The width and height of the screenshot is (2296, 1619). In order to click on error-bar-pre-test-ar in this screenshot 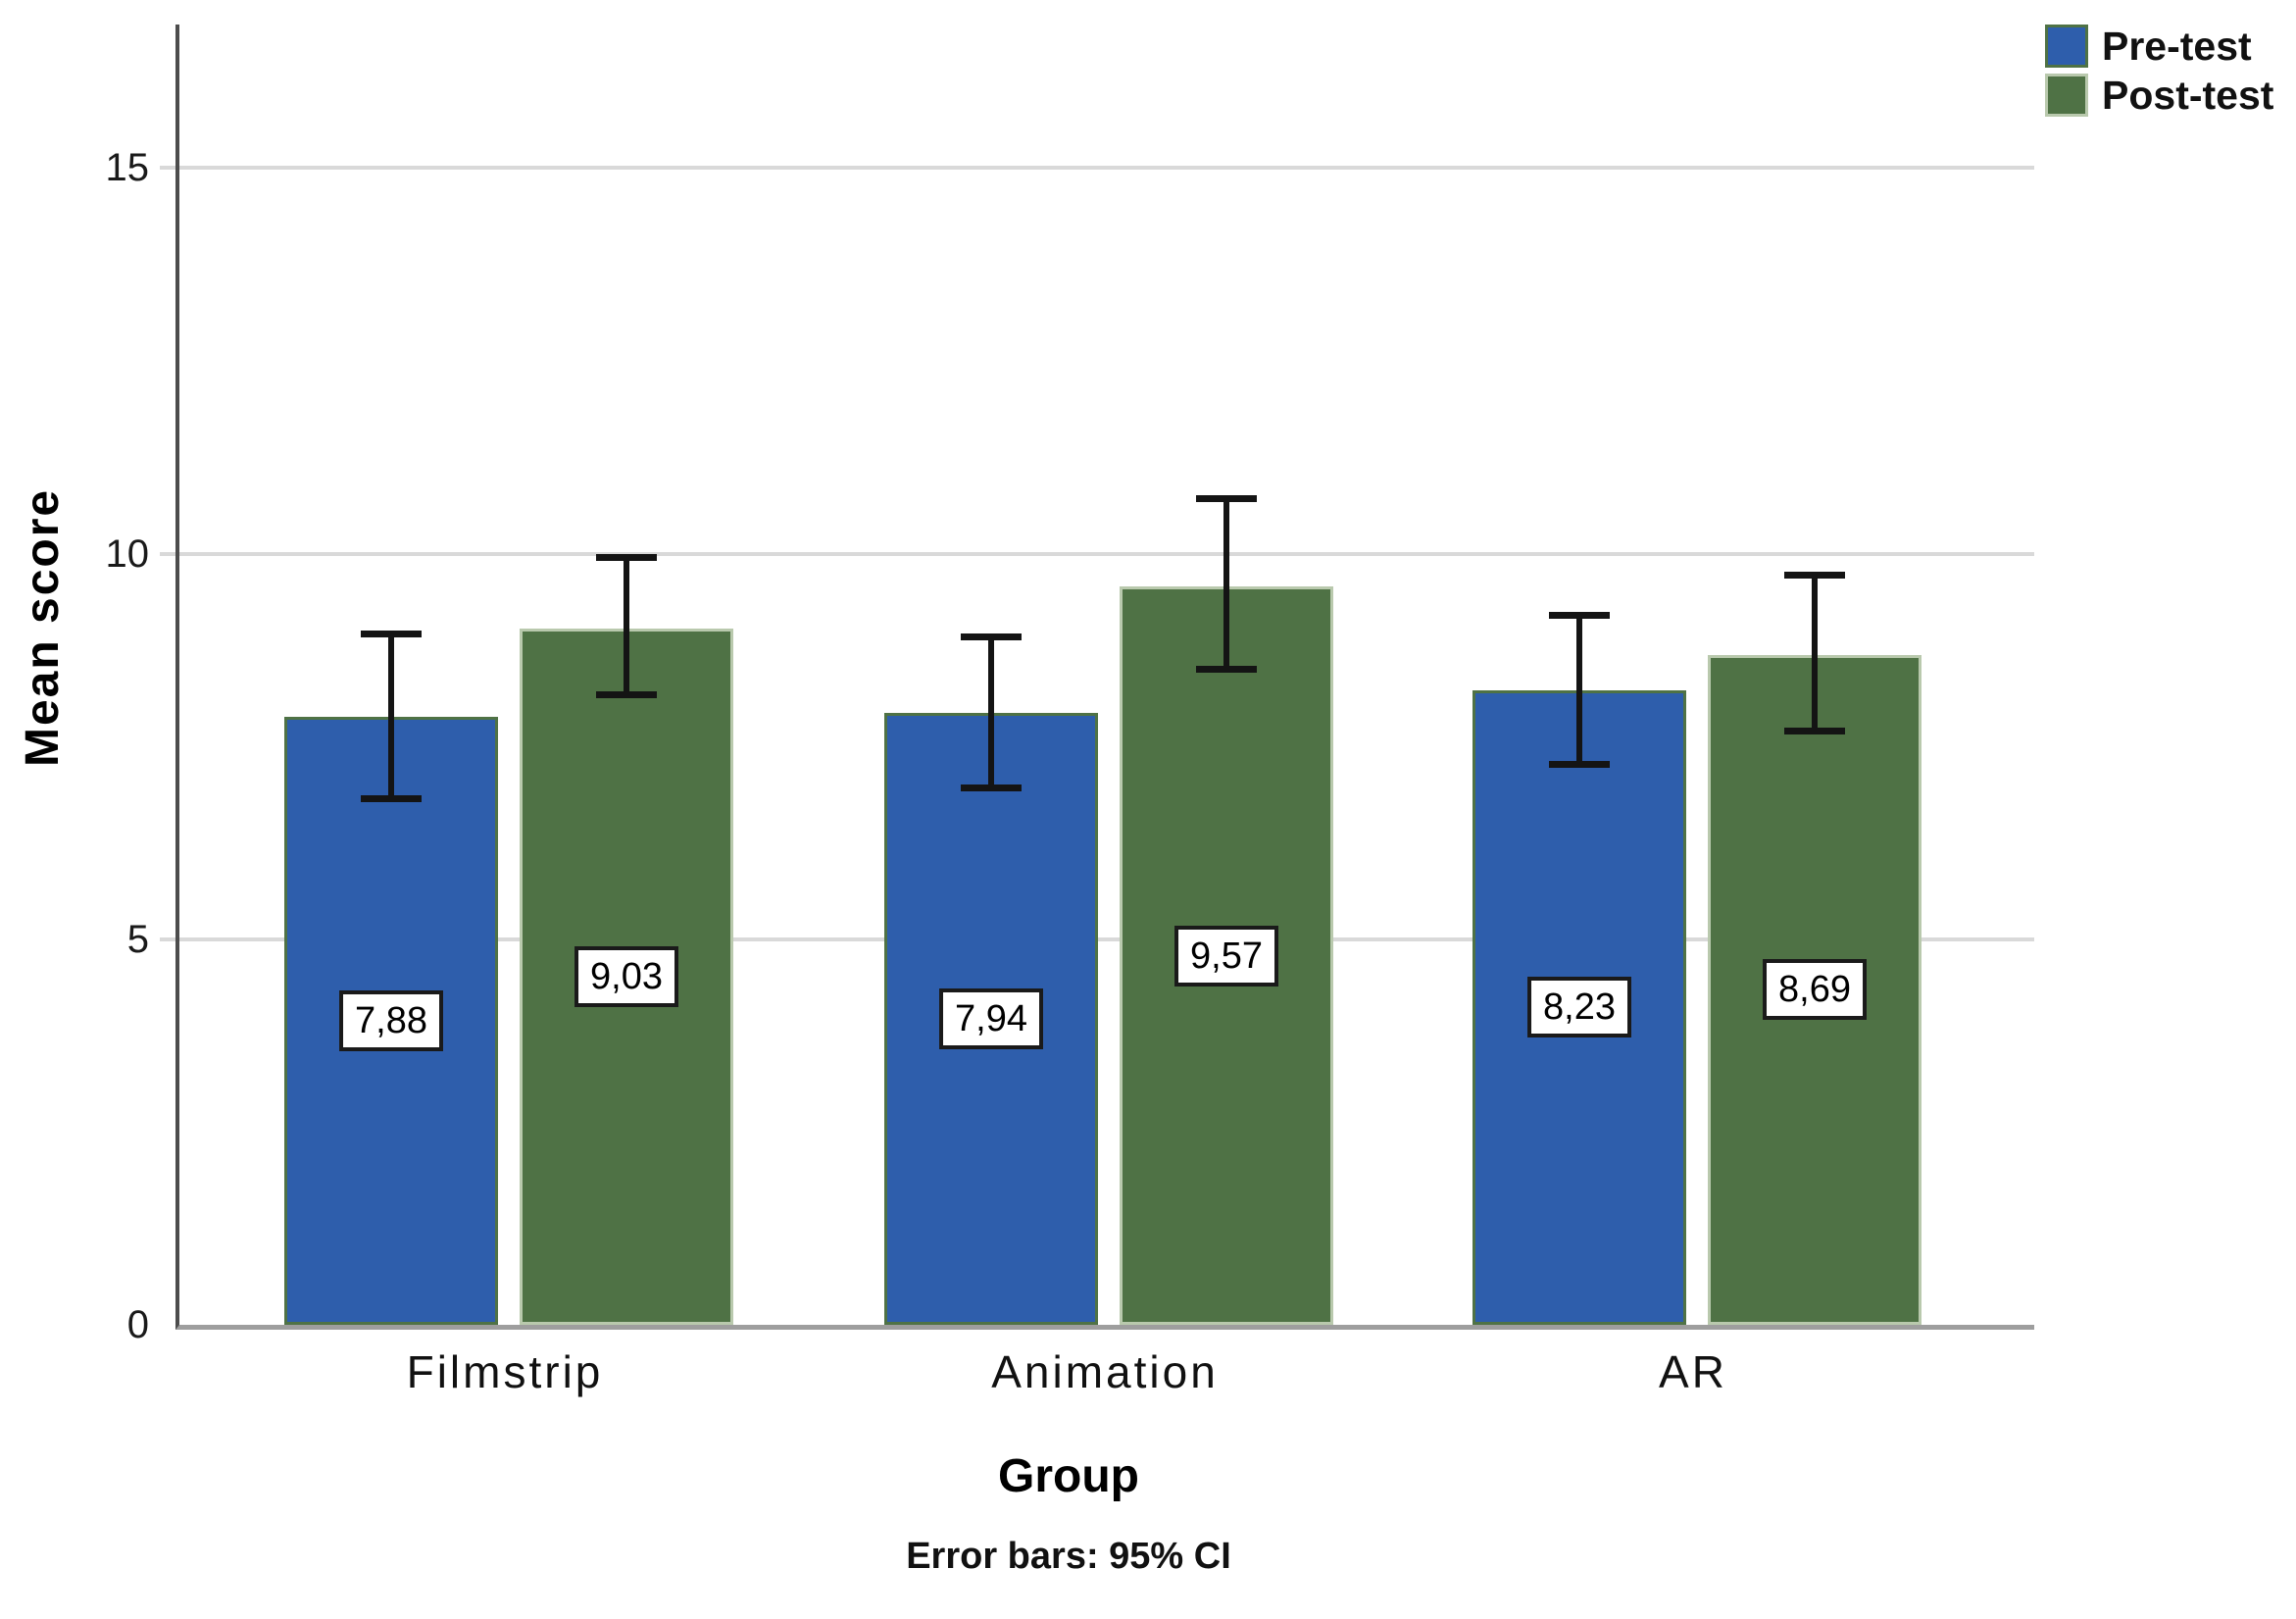, I will do `click(1579, 690)`.